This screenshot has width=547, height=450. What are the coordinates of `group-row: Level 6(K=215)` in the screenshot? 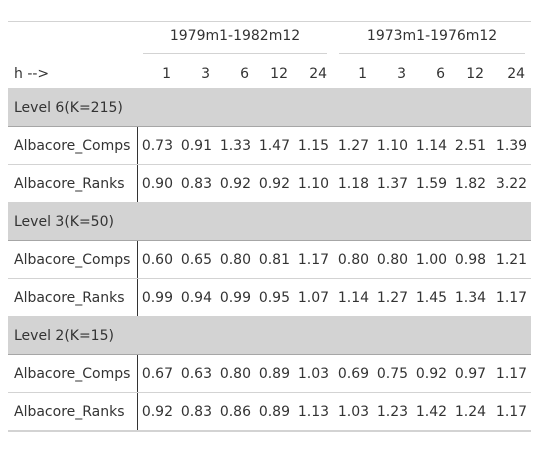 It's located at (270, 107).